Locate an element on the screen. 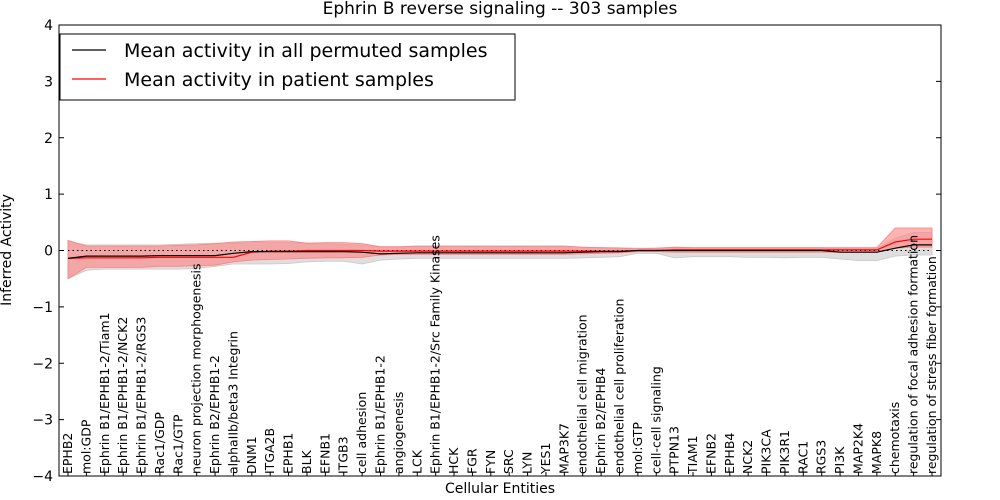 Image resolution: width=1000 pixels, height=500 pixels. x-tick-label: Ephrin B1/EPHB1-2/Tiam1 is located at coordinates (104, 393).